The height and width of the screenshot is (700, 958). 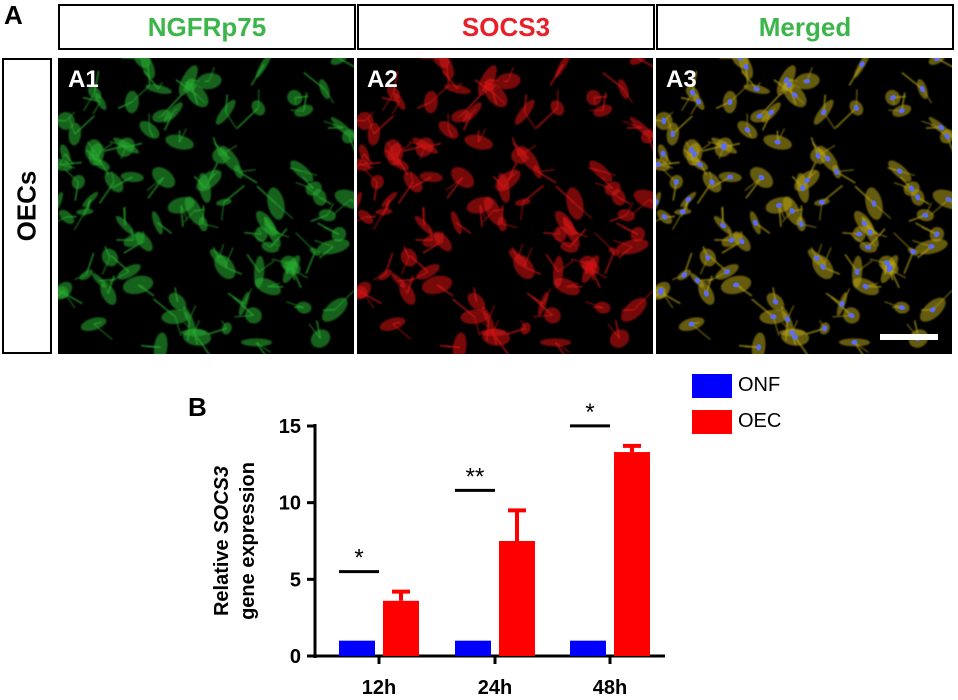 What do you see at coordinates (909, 337) in the screenshot?
I see `scale-bar` at bounding box center [909, 337].